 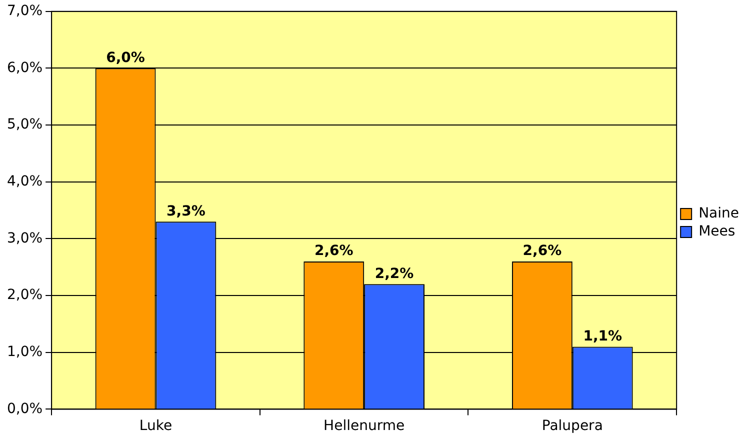 What do you see at coordinates (719, 214) in the screenshot?
I see `legend-label: Naine` at bounding box center [719, 214].